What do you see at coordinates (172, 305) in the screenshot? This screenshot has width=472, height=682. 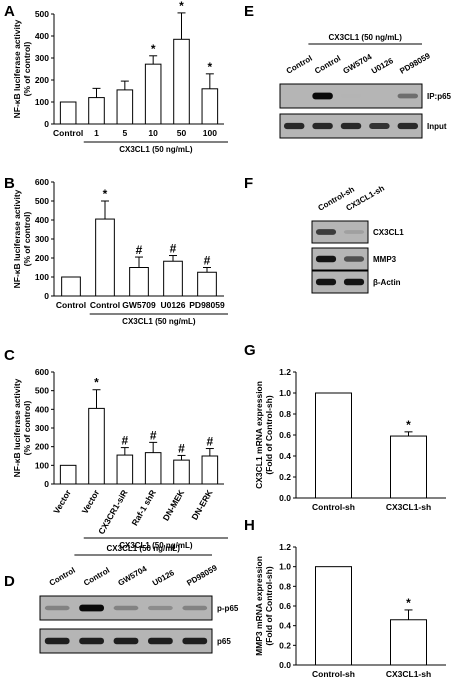 I see `x-tick-label: U0126` at bounding box center [172, 305].